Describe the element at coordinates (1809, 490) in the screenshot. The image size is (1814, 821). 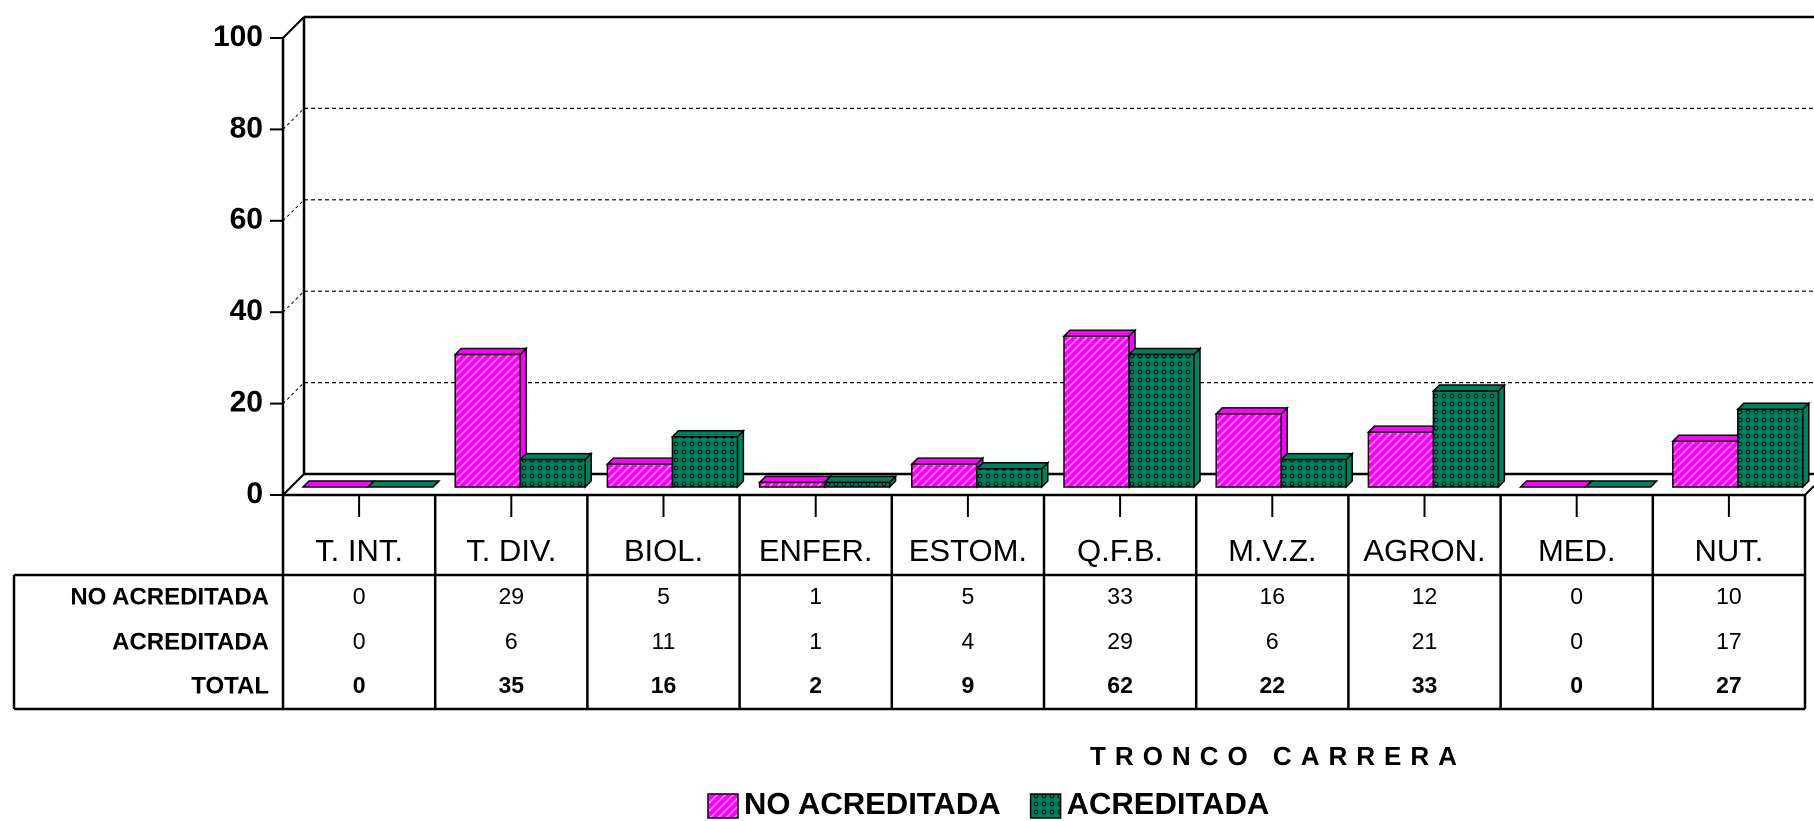
I see `floor-right` at that location.